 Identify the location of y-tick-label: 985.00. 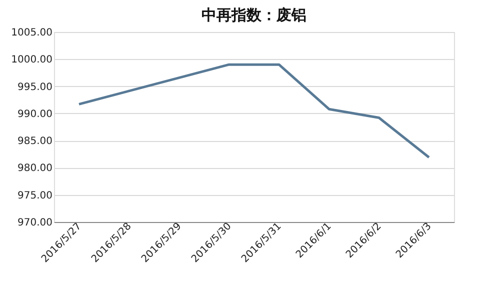
(35, 142).